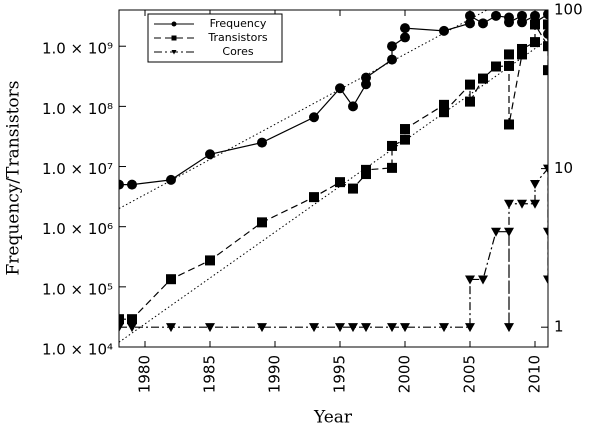 This screenshot has height=429, width=600. Describe the element at coordinates (77, 109) in the screenshot. I see `y-tick-label: 1.0 × 10⁸` at that location.